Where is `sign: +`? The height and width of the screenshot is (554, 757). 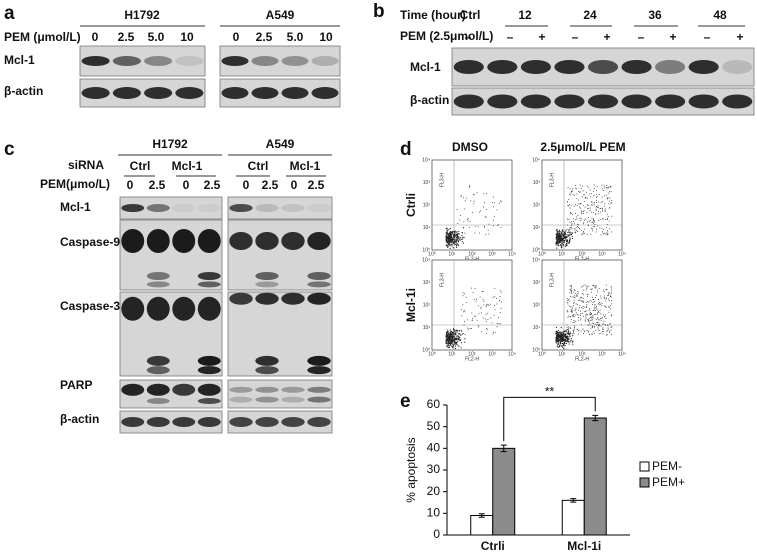
sign: + is located at coordinates (541, 37).